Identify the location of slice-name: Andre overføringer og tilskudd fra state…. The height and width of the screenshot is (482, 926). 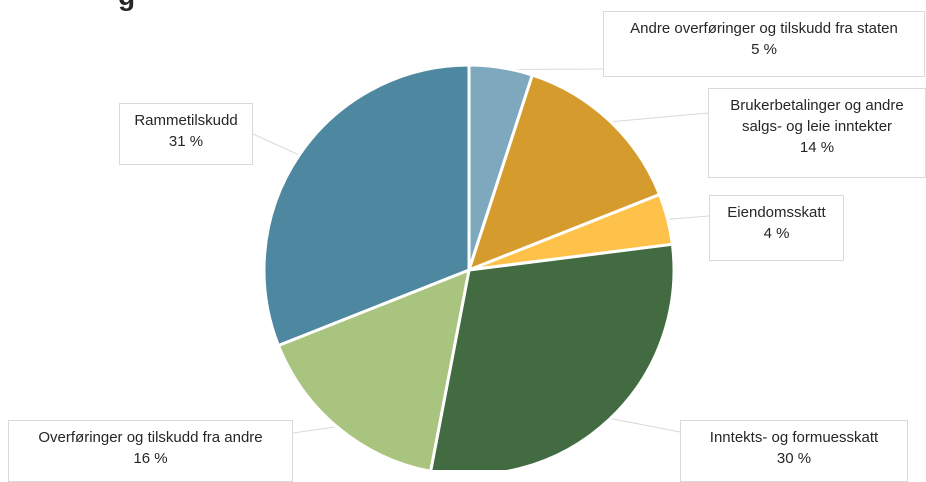
(764, 28).